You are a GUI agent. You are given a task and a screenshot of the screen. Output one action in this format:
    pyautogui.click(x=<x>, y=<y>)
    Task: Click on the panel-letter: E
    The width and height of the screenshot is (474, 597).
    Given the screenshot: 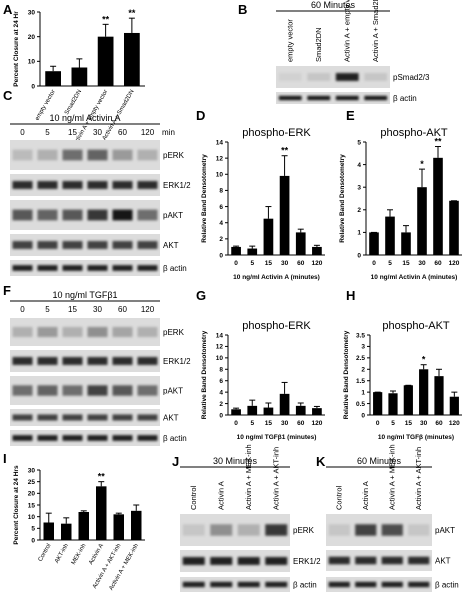 What is the action you would take?
    pyautogui.click(x=350, y=115)
    